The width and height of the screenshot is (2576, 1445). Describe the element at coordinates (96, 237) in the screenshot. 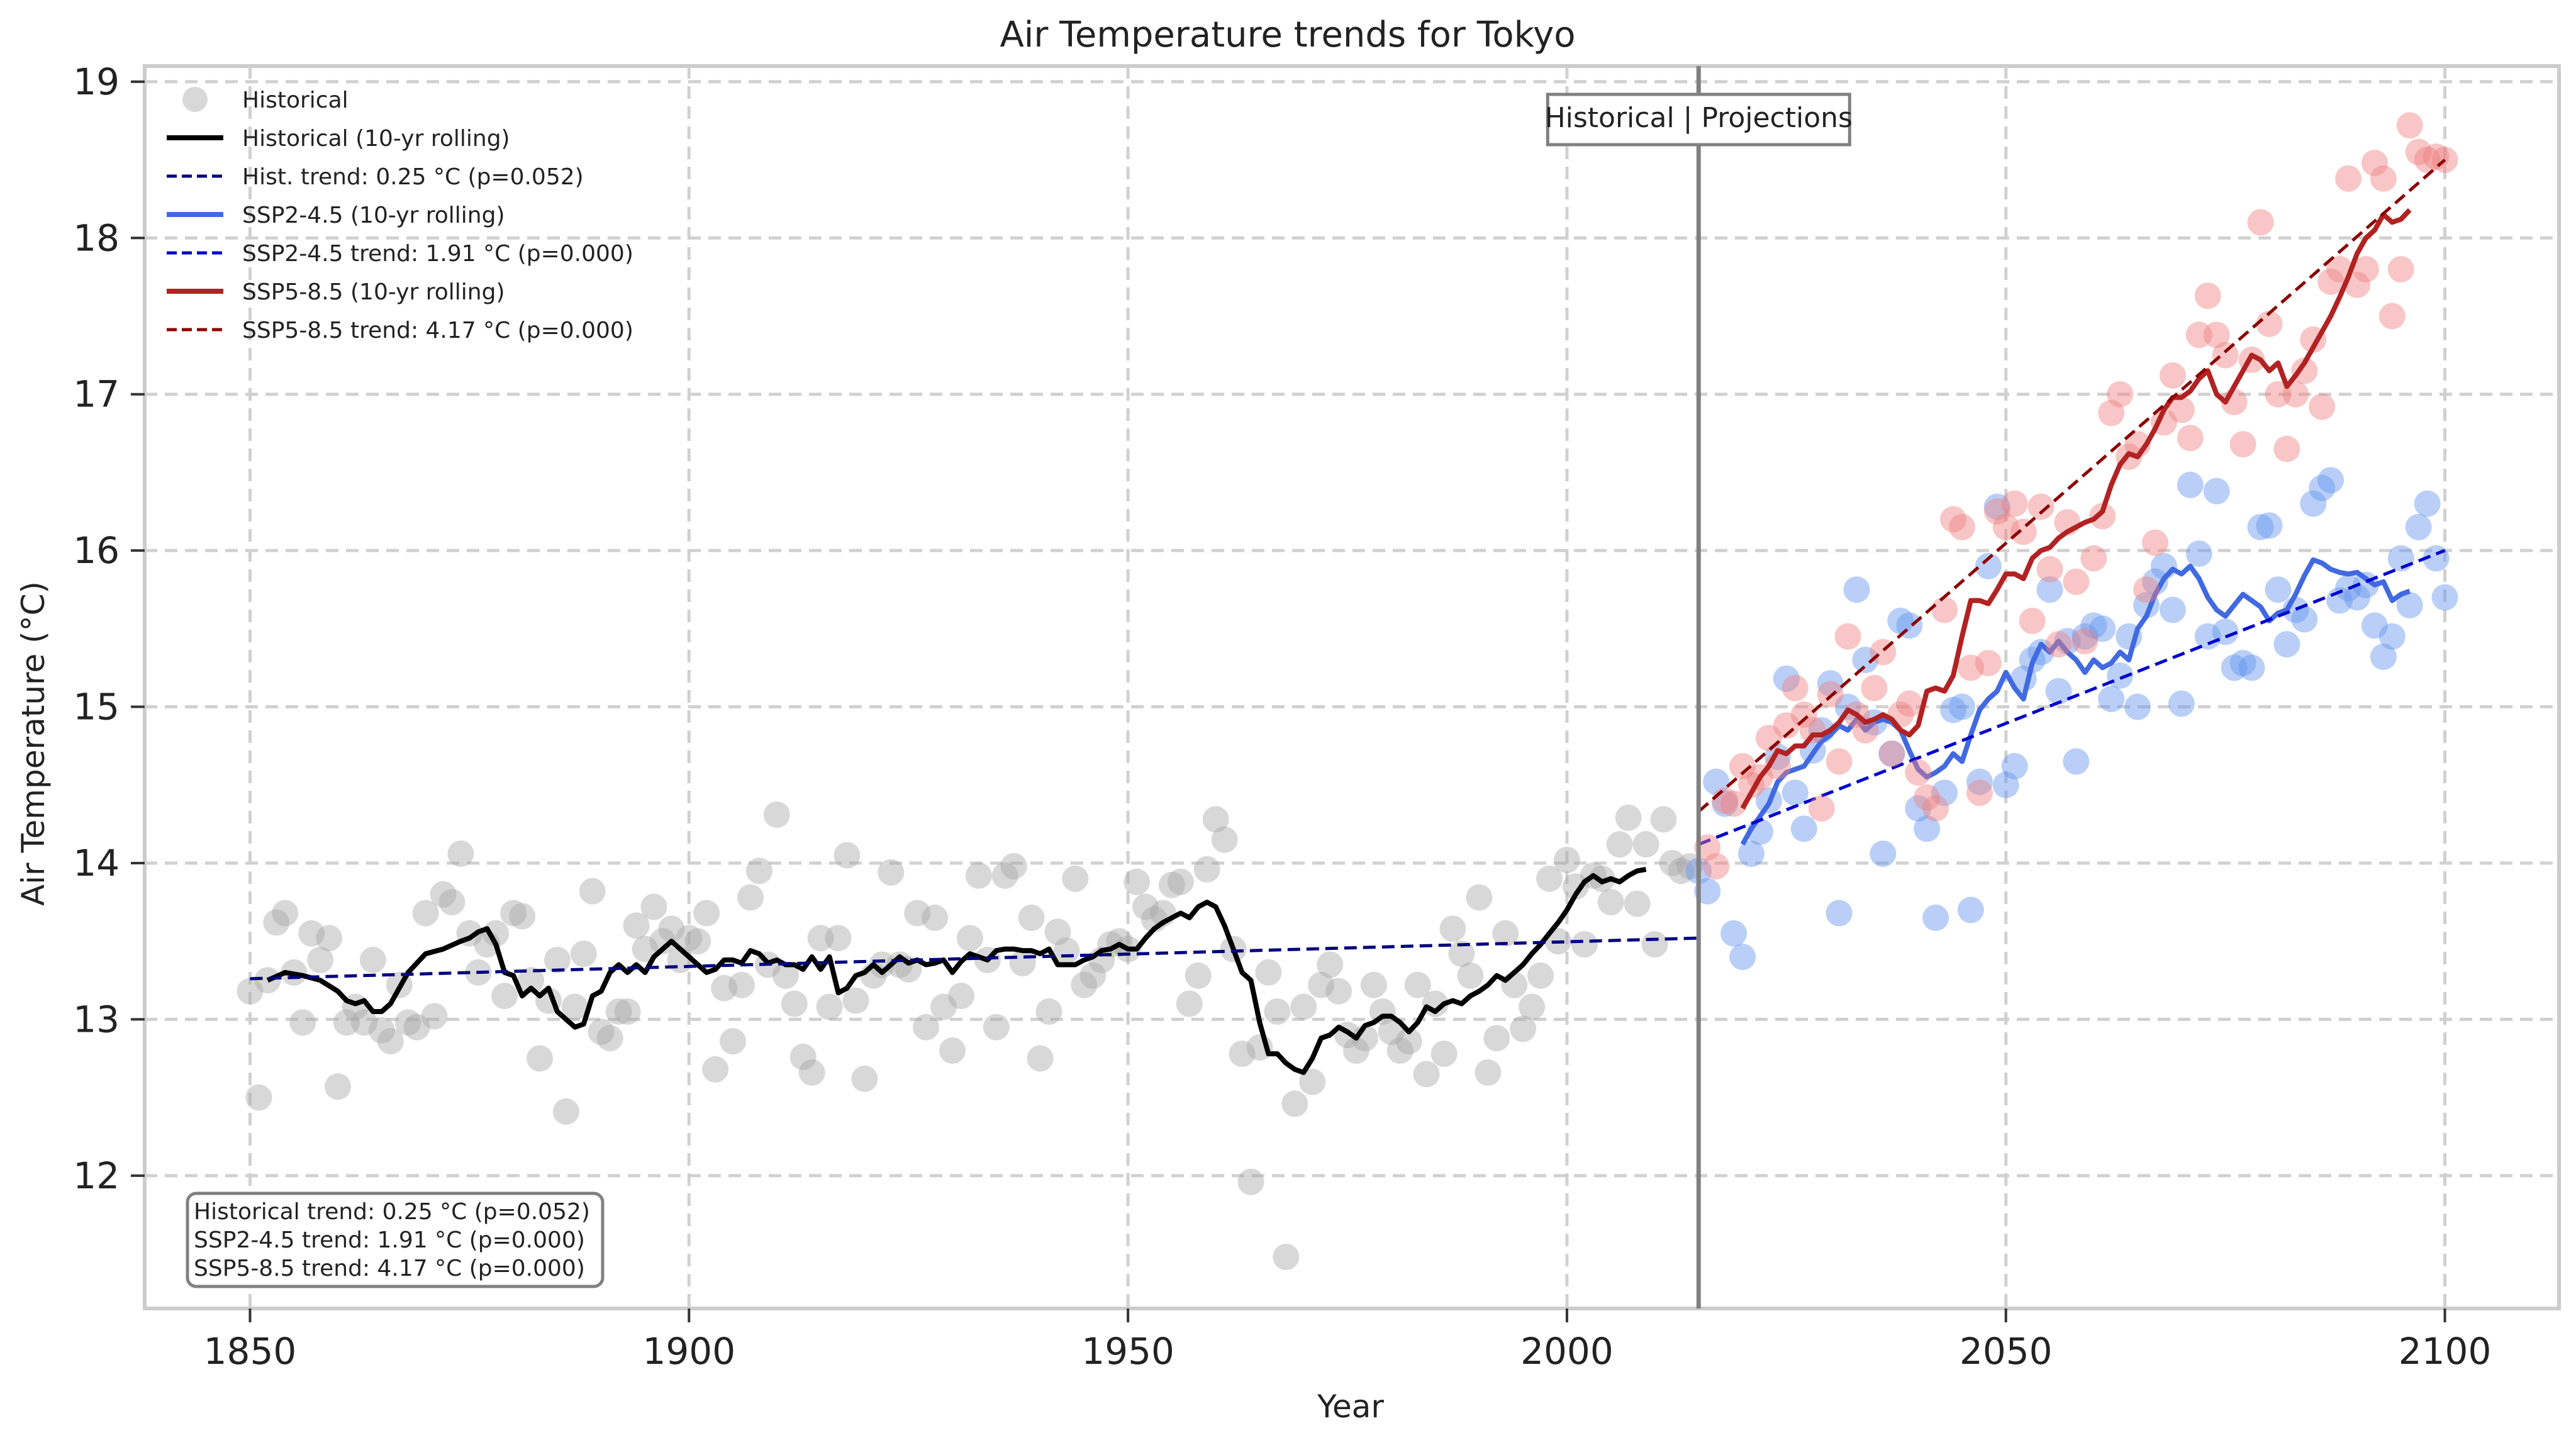

I see `y-tick-label: 18` at that location.